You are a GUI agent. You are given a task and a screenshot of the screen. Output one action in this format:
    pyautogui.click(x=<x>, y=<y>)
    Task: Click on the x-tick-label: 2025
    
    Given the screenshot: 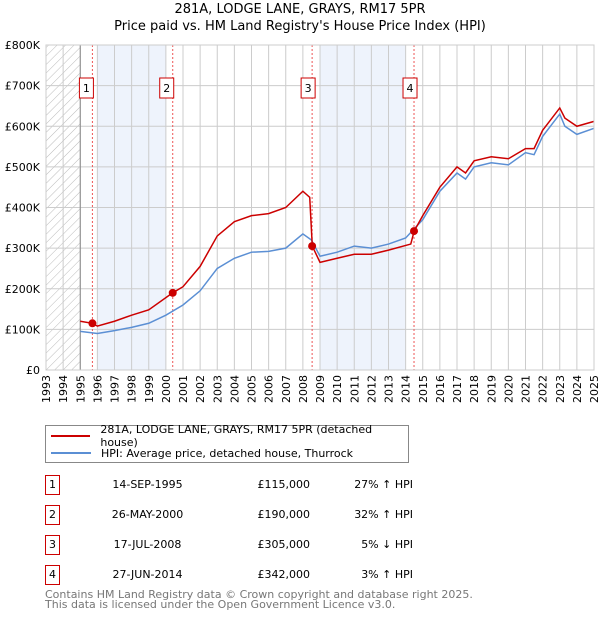 What is the action you would take?
    pyautogui.click(x=594, y=389)
    